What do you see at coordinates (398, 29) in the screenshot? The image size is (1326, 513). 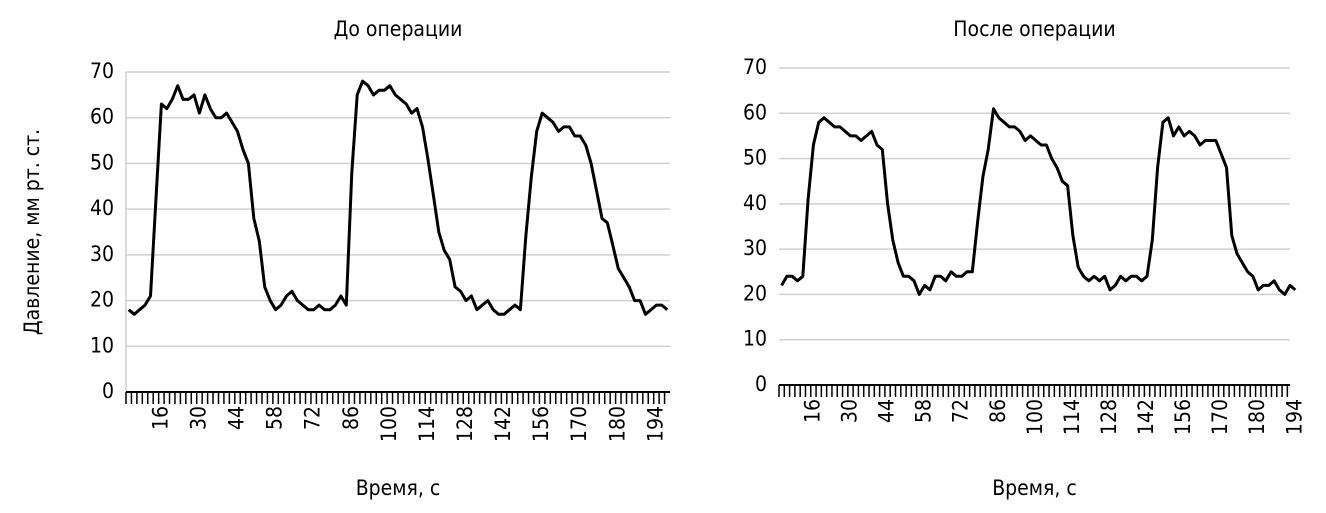 I see `chart-title: До операции` at bounding box center [398, 29].